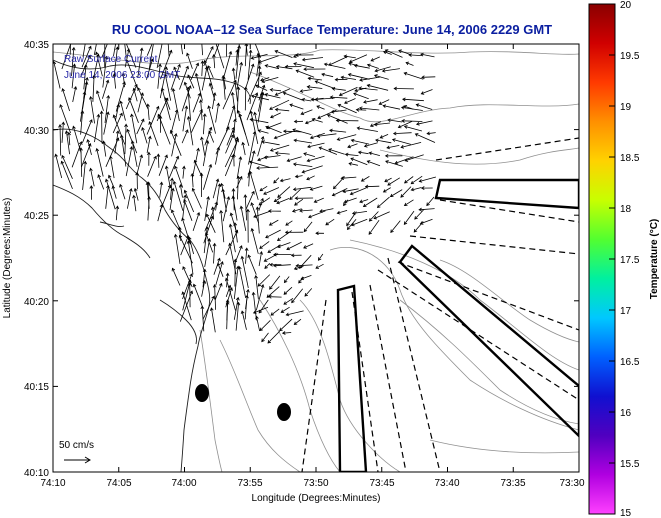 The height and width of the screenshot is (518, 661). Describe the element at coordinates (630, 56) in the screenshot. I see `colorbar-tick-label: 19.5` at that location.